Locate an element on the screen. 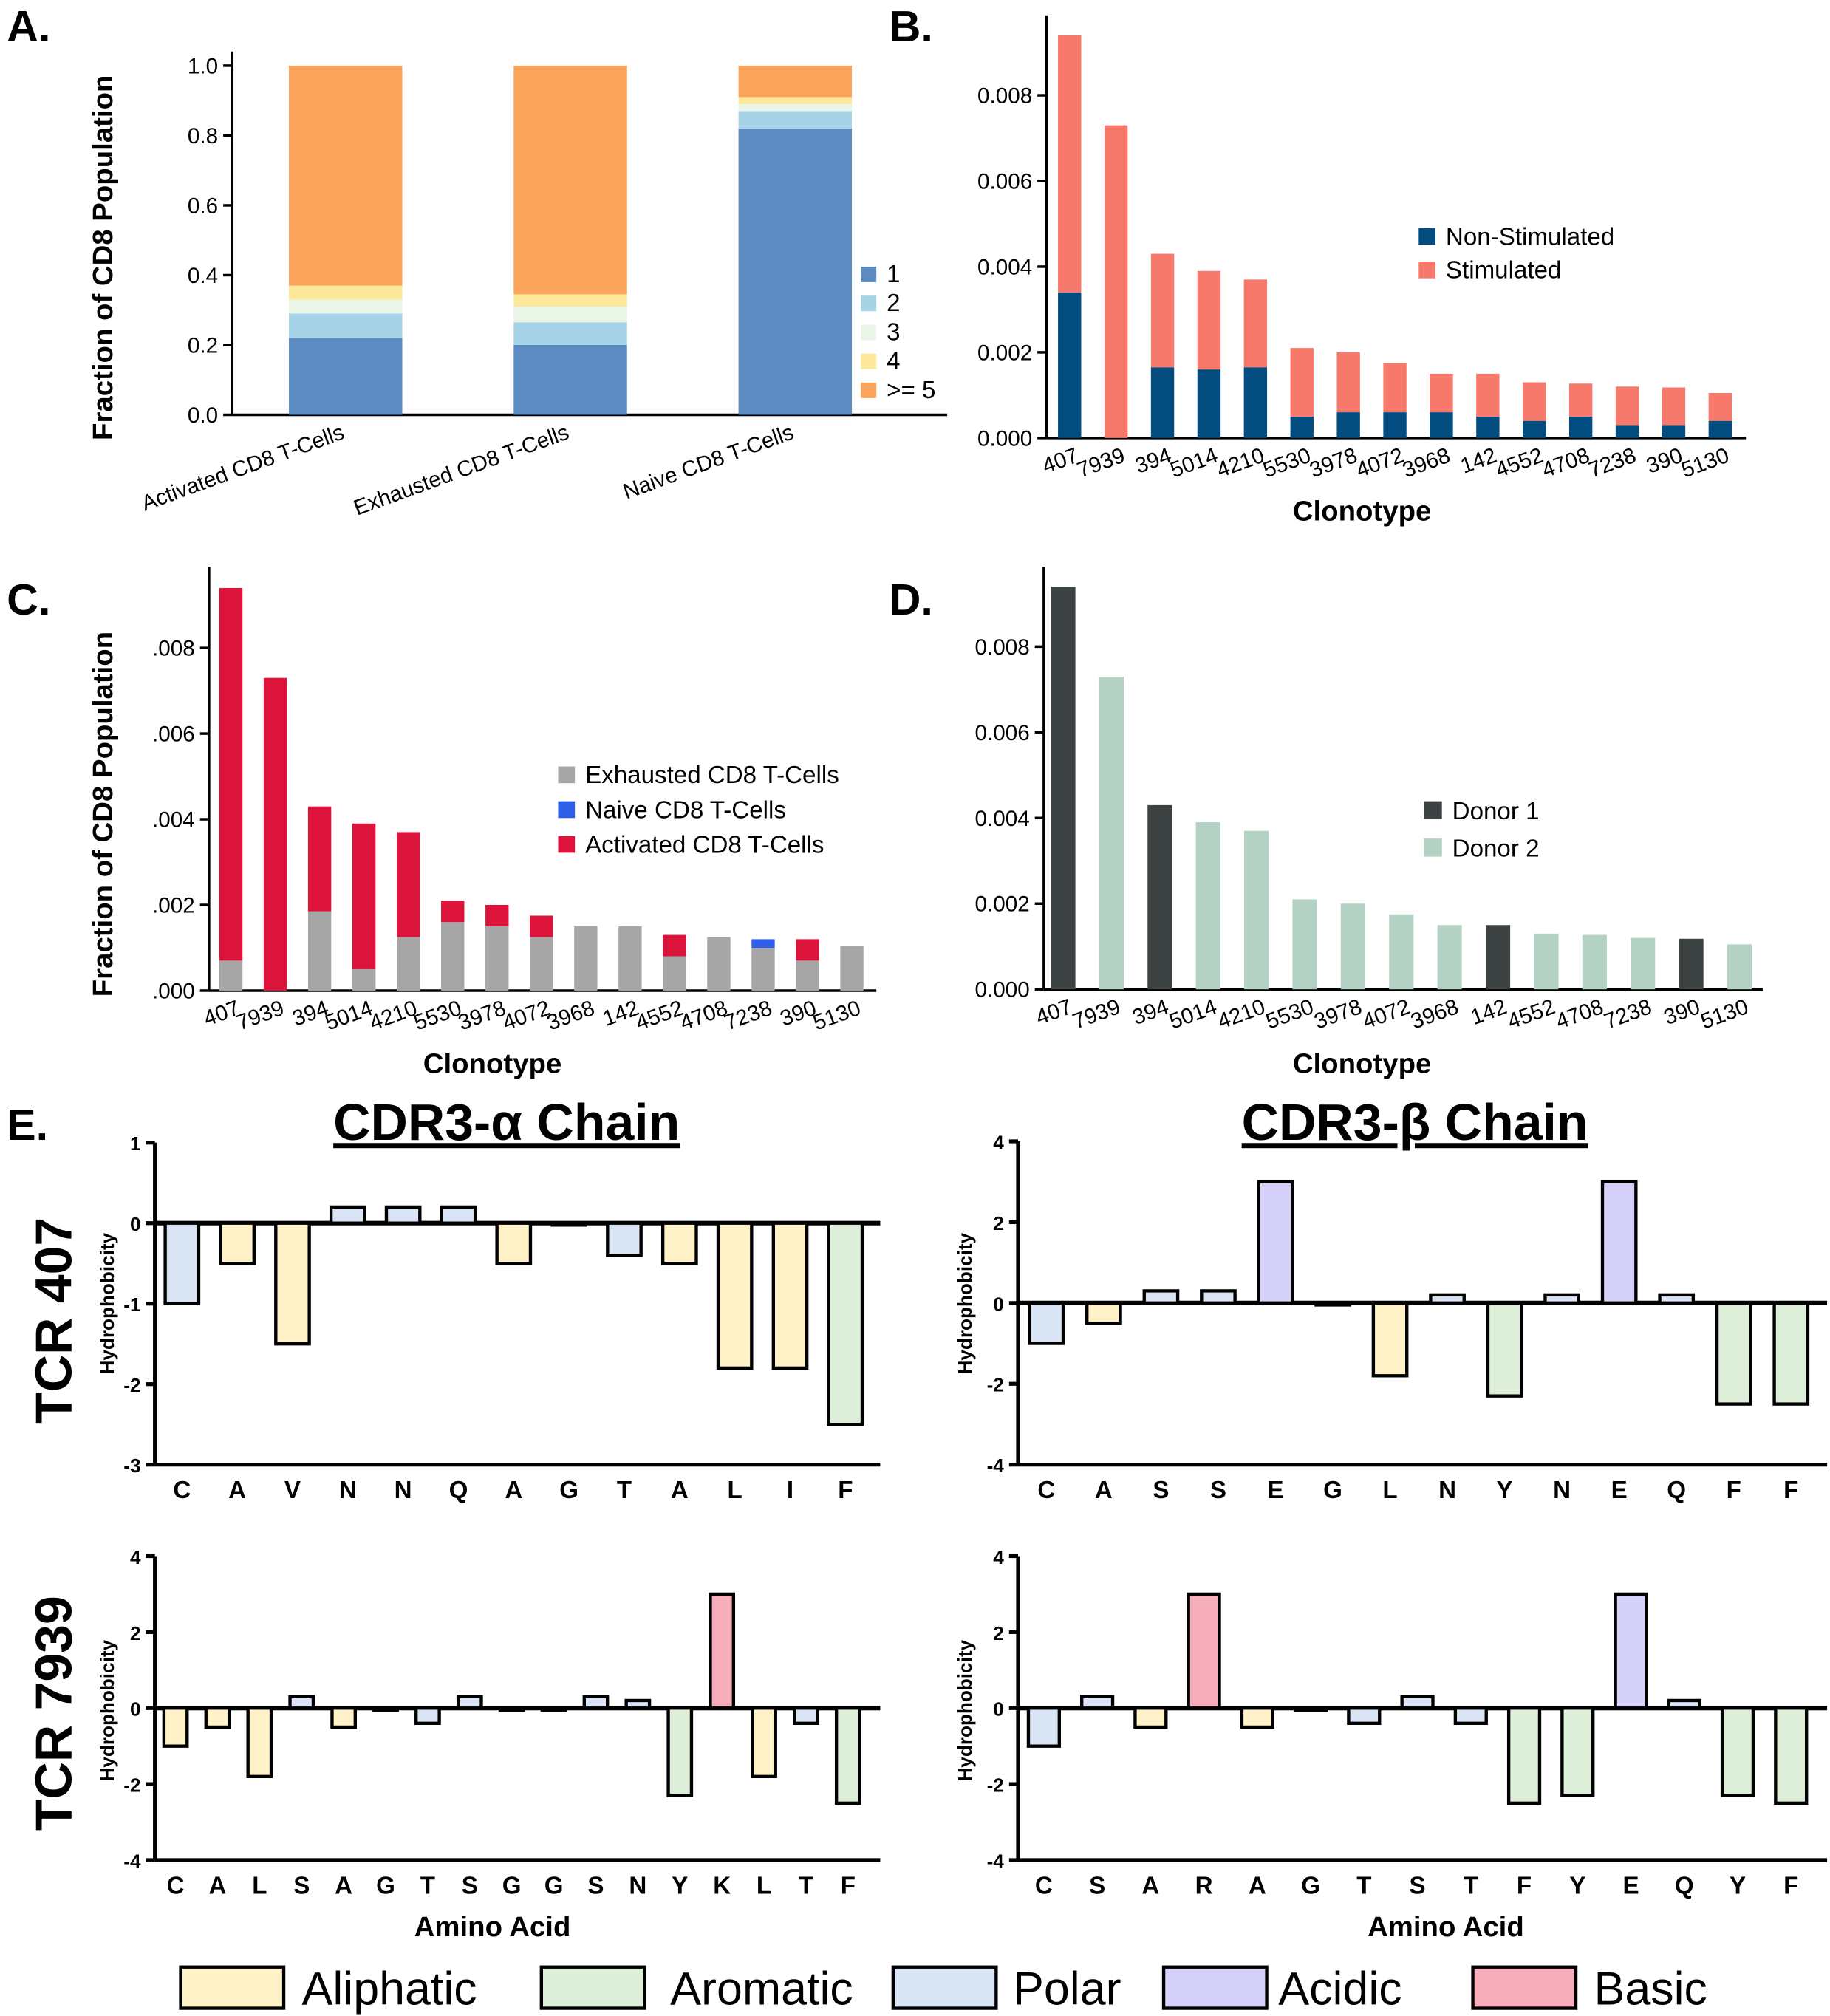 The image size is (1830, 2016). x-axis-label: Amino Acid is located at coordinates (1446, 1927).